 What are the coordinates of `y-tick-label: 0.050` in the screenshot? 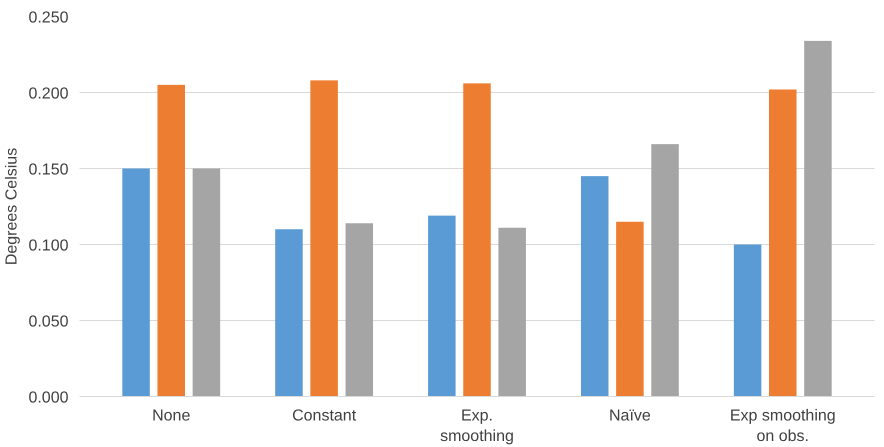 It's located at (48, 322).